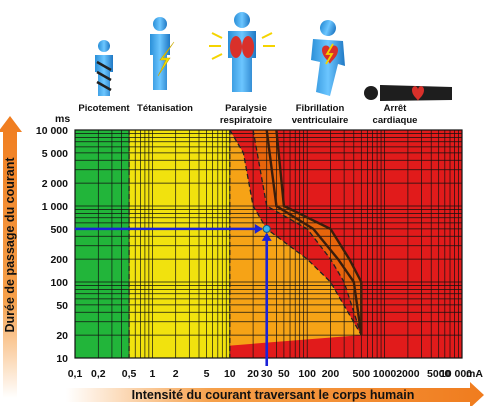 This screenshot has height=406, width=500. Describe the element at coordinates (55, 184) in the screenshot. I see `y-tick-label: 2 000` at that location.